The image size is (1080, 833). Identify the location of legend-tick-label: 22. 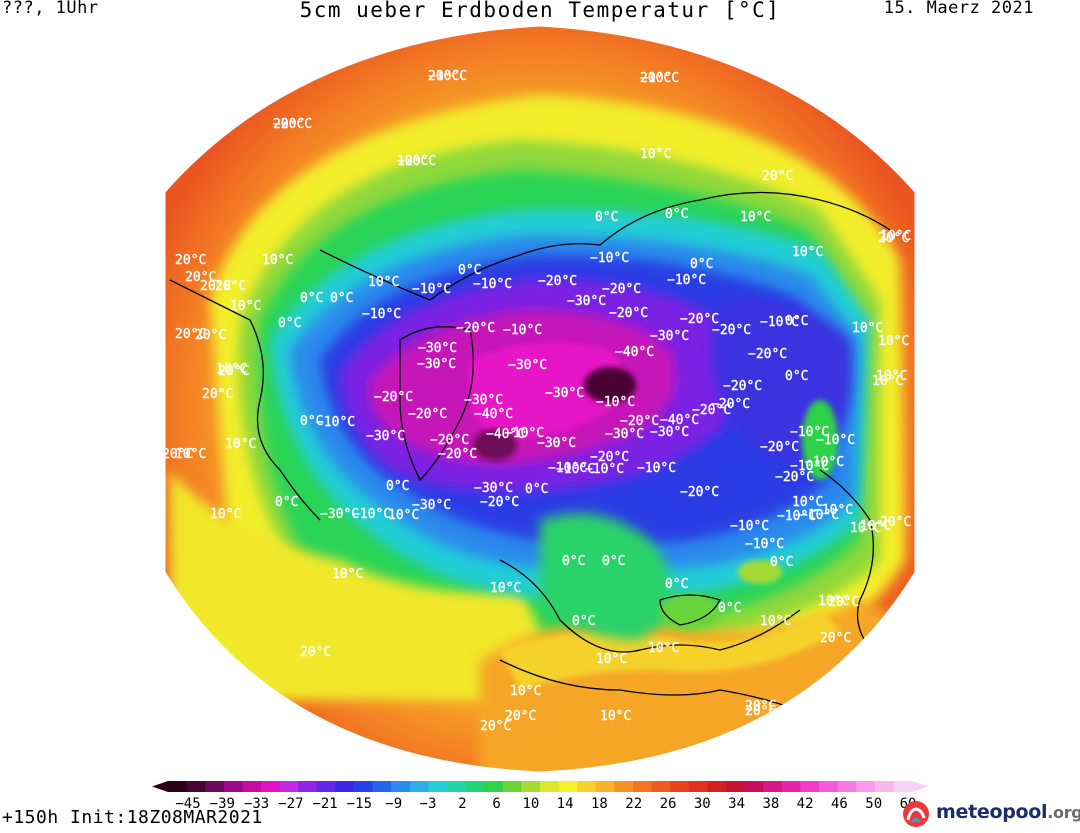
(633, 804).